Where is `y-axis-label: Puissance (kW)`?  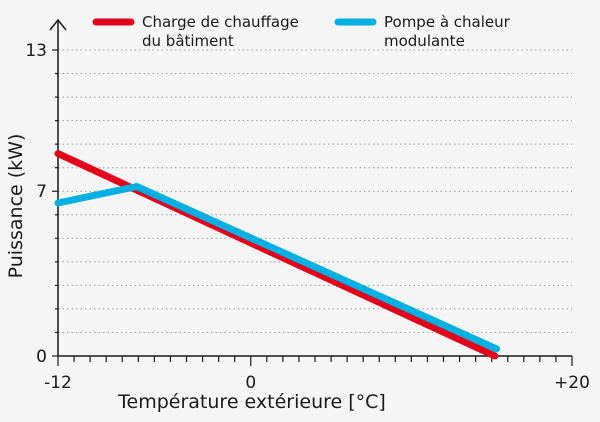
y-axis-label: Puissance (kW) is located at coordinates (16, 206).